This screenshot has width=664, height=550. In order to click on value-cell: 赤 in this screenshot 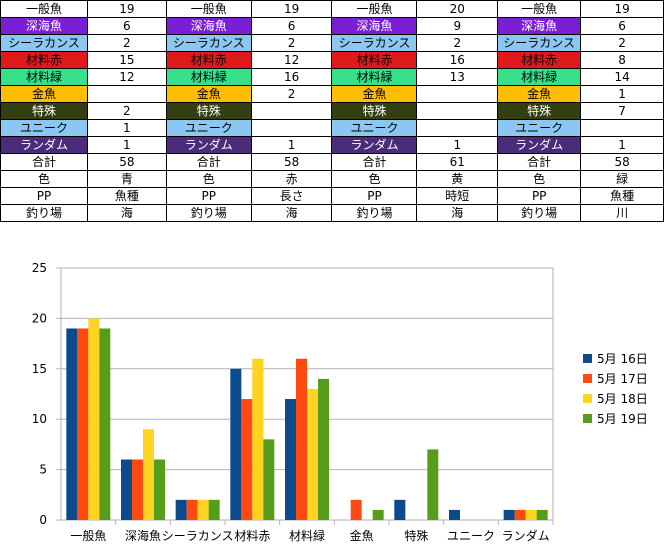, I will do `click(291, 179)`.